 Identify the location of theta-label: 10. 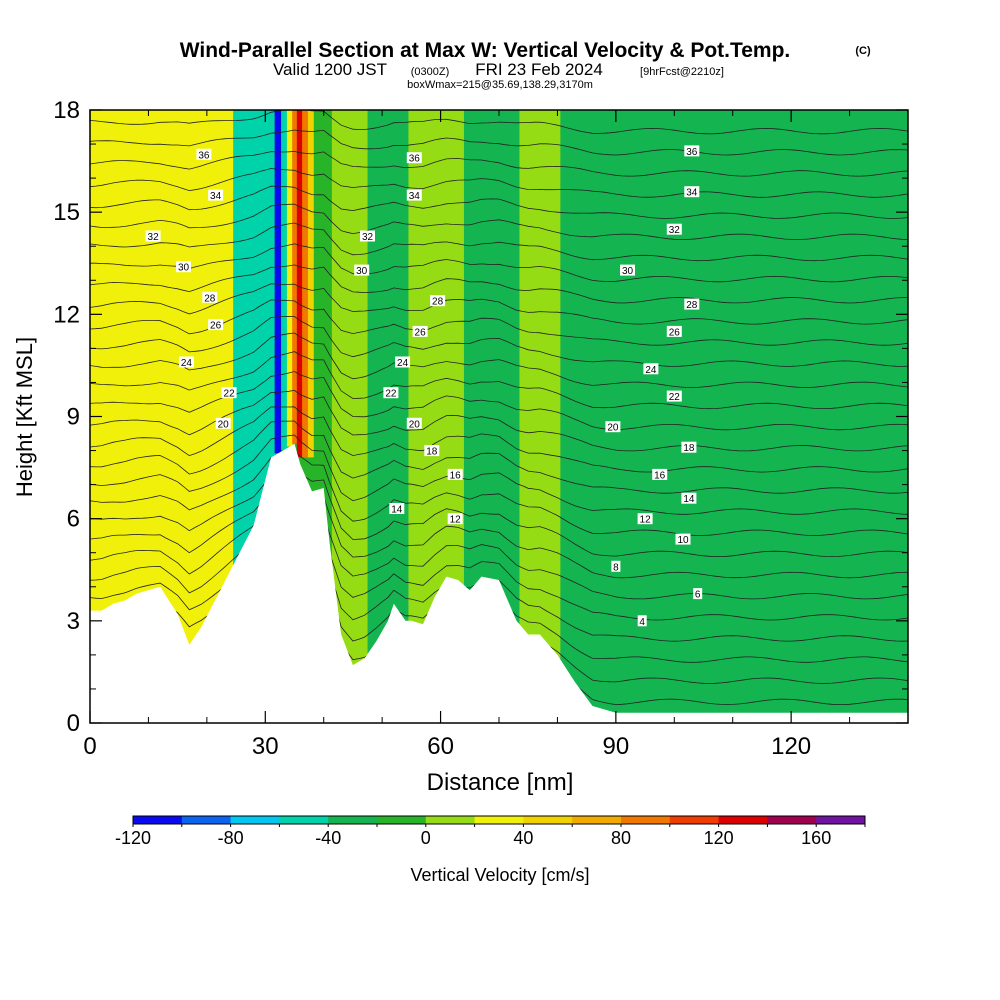
(683, 539).